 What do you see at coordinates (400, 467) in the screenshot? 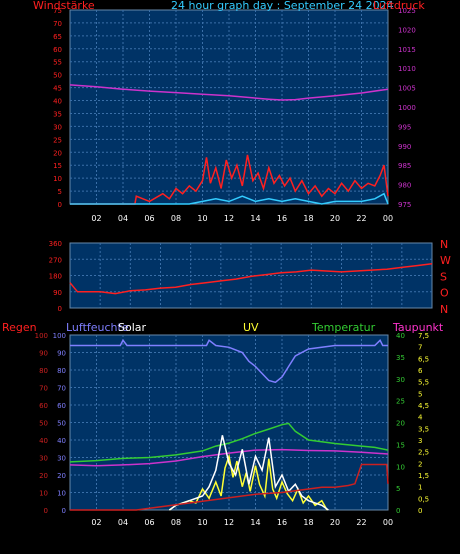
I see `temperature-tick-label: 10` at bounding box center [400, 467].